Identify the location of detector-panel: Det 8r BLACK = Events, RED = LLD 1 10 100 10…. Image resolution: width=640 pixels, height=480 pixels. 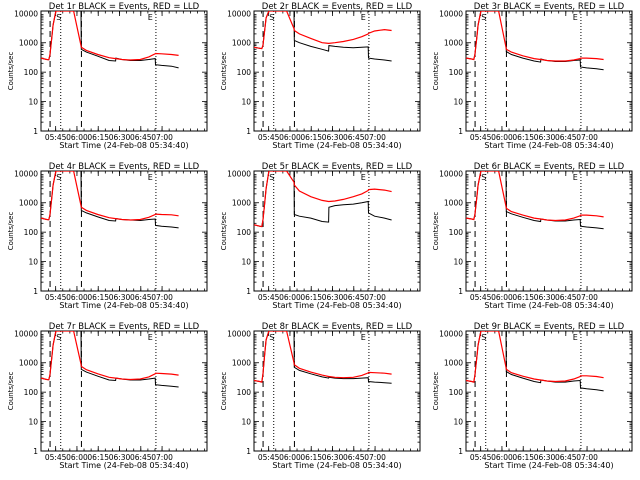
(320, 396).